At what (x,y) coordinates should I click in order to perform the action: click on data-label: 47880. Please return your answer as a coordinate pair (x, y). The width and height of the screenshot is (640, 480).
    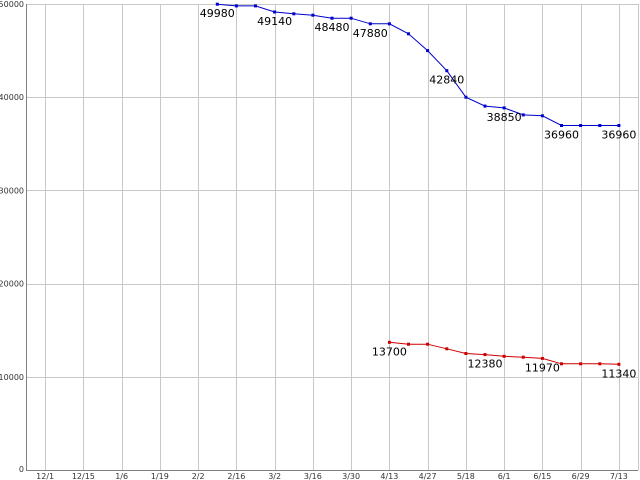
    Looking at the image, I should click on (370, 33).